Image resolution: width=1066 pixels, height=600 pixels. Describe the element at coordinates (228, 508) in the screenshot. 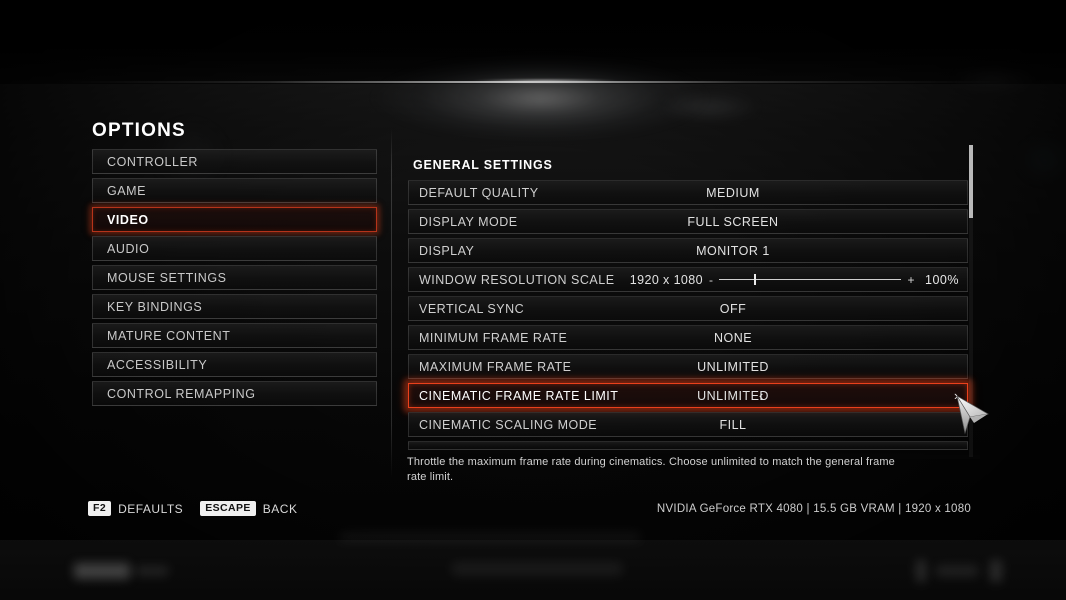

I see `key-badge-escape: ESCAPE` at that location.